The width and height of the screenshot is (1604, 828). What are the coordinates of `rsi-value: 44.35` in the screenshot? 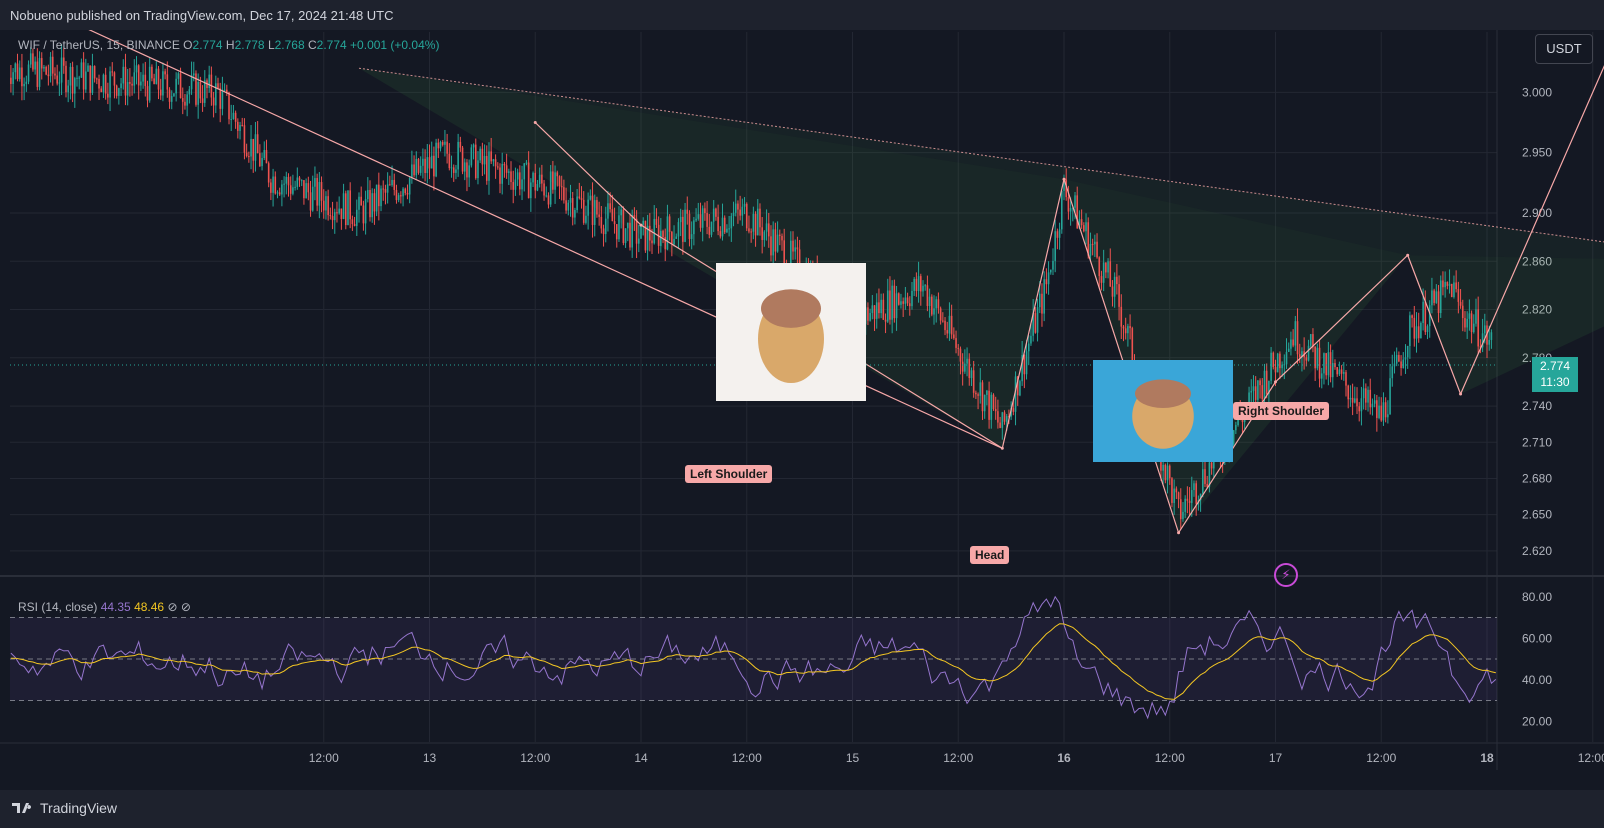 It's located at (115, 607).